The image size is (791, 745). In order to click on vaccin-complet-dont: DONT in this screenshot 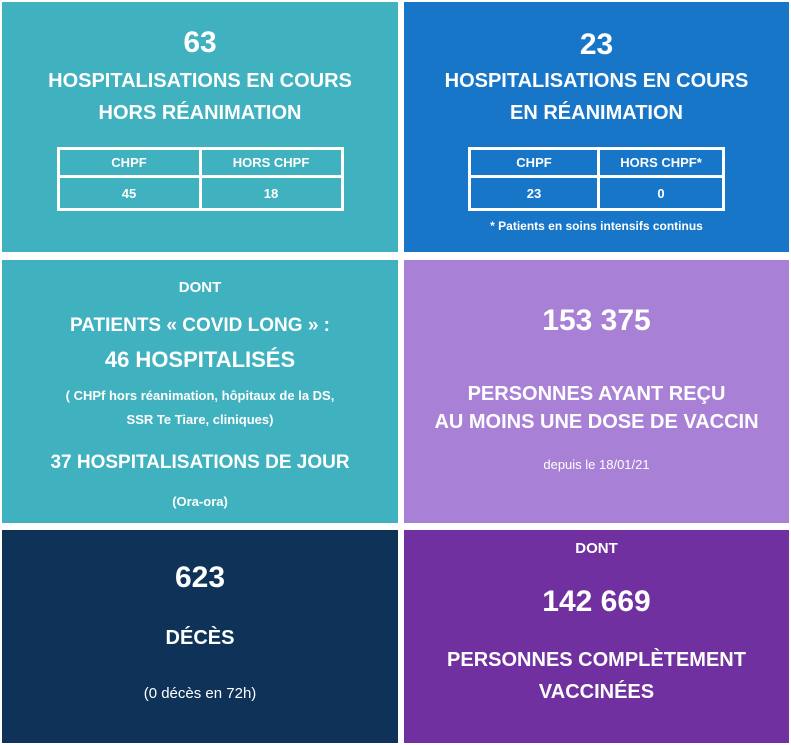, I will do `click(596, 548)`.